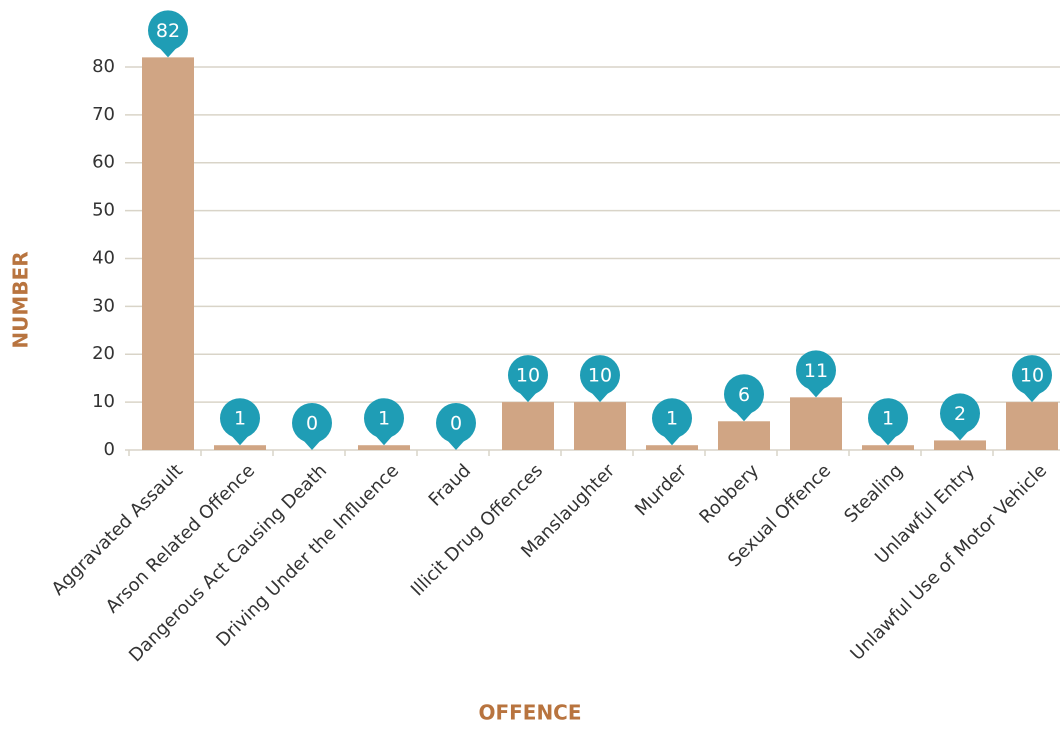 The height and width of the screenshot is (731, 1060). I want to click on value-marker: 82, so click(168, 34).